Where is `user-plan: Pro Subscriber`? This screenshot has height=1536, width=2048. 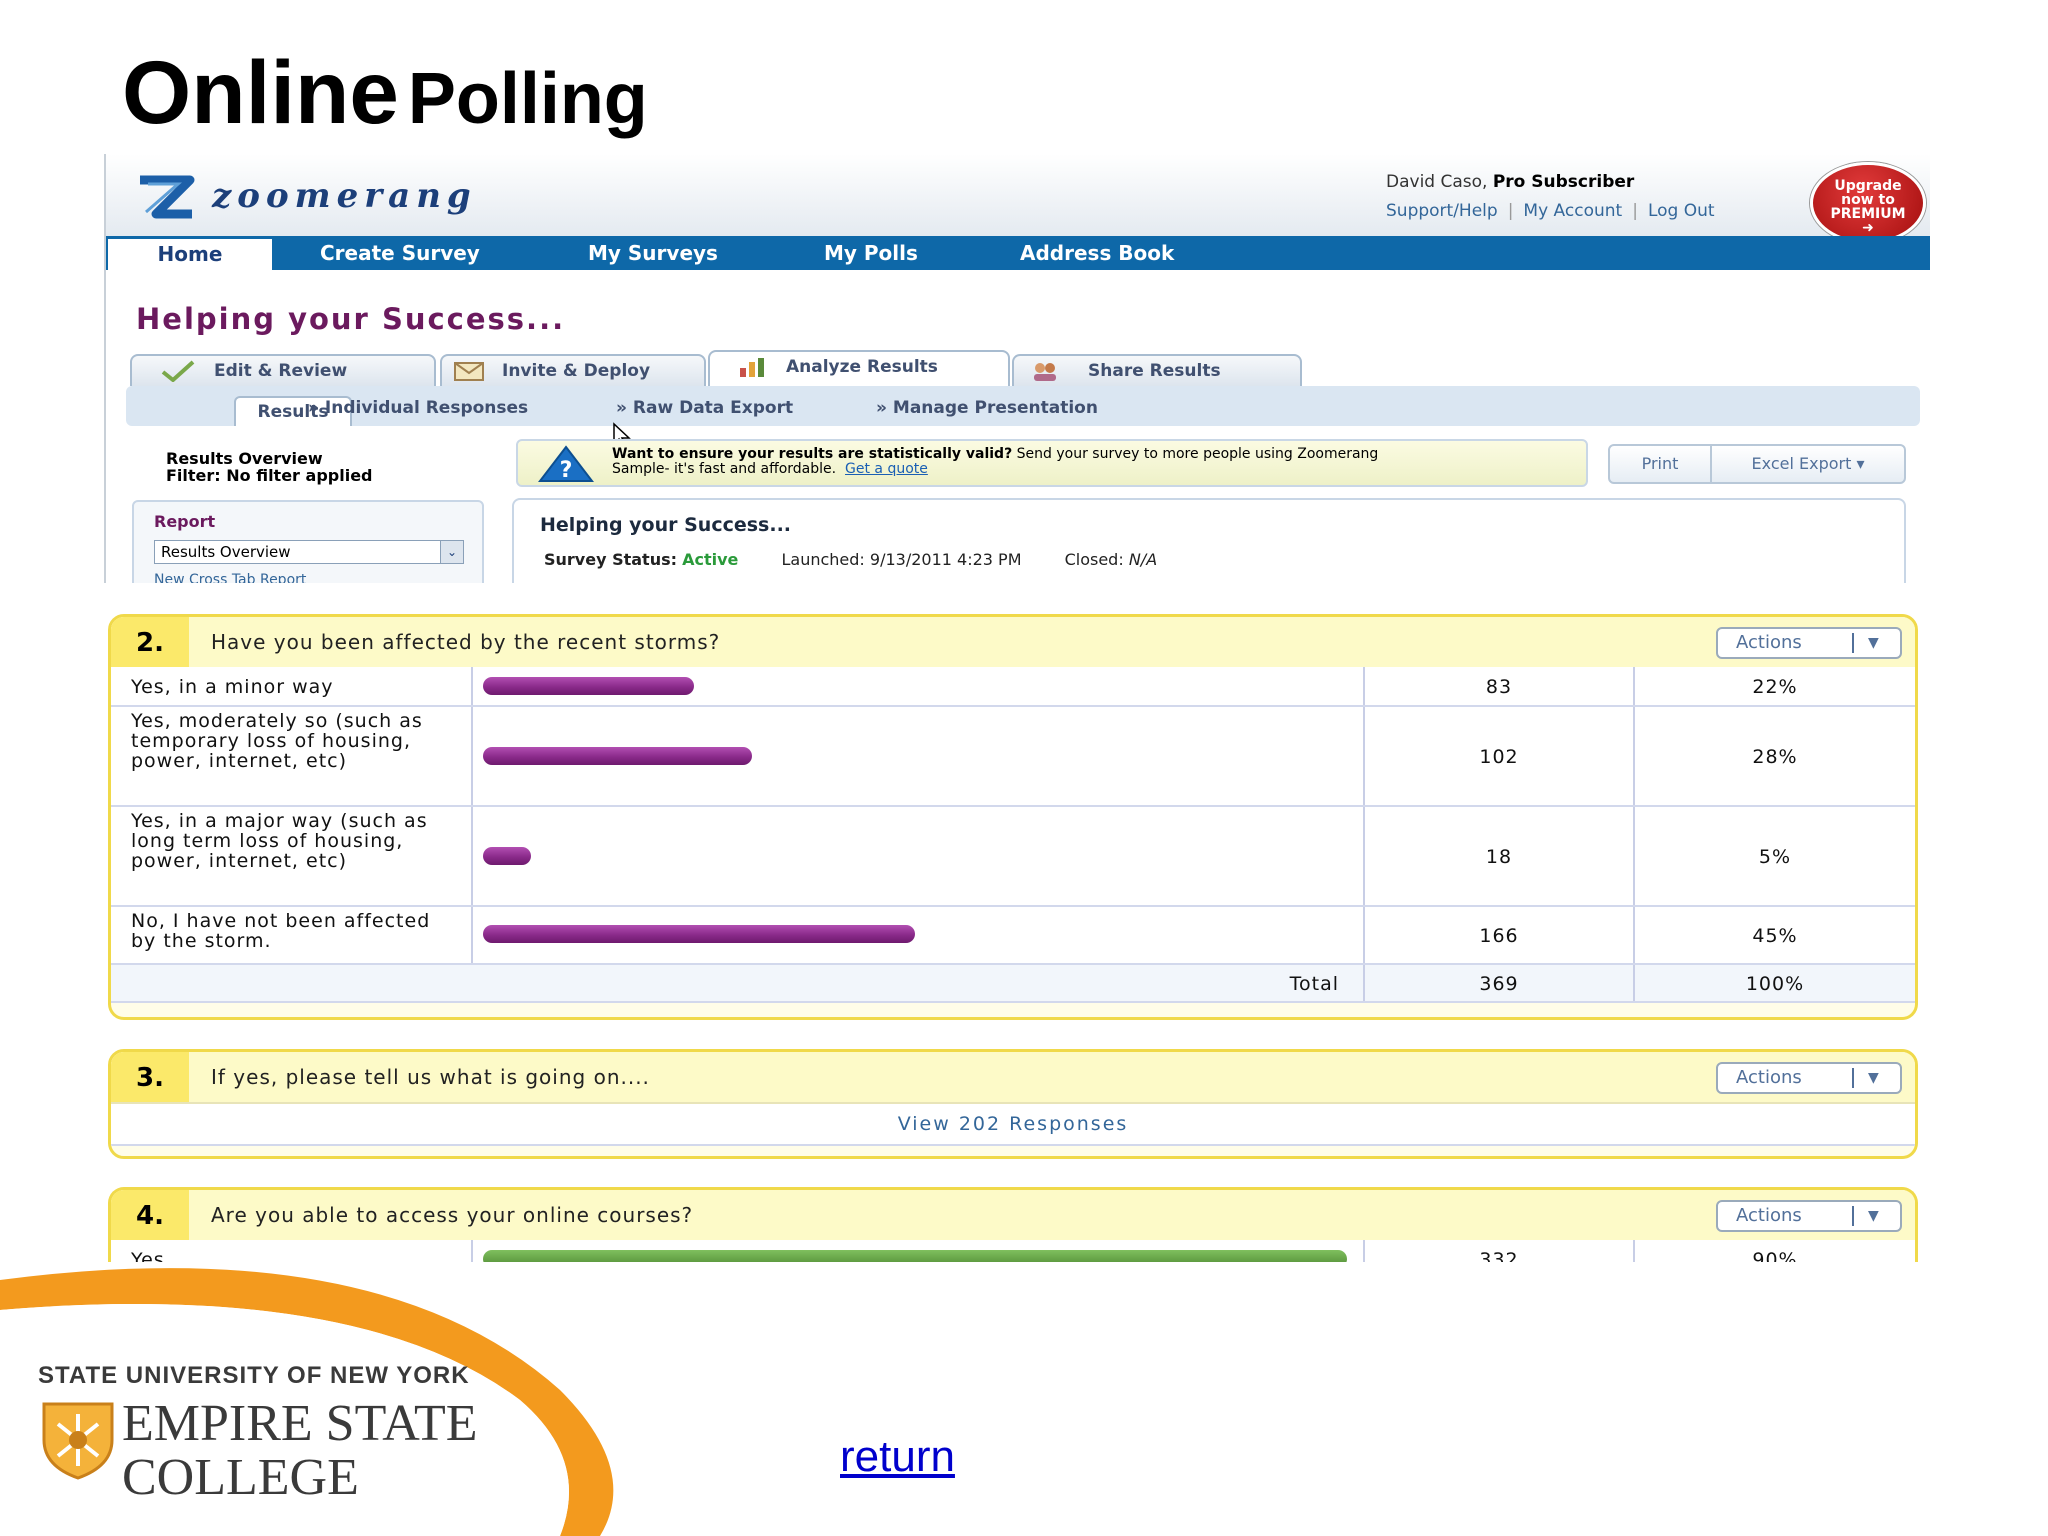 user-plan: Pro Subscriber is located at coordinates (1563, 182).